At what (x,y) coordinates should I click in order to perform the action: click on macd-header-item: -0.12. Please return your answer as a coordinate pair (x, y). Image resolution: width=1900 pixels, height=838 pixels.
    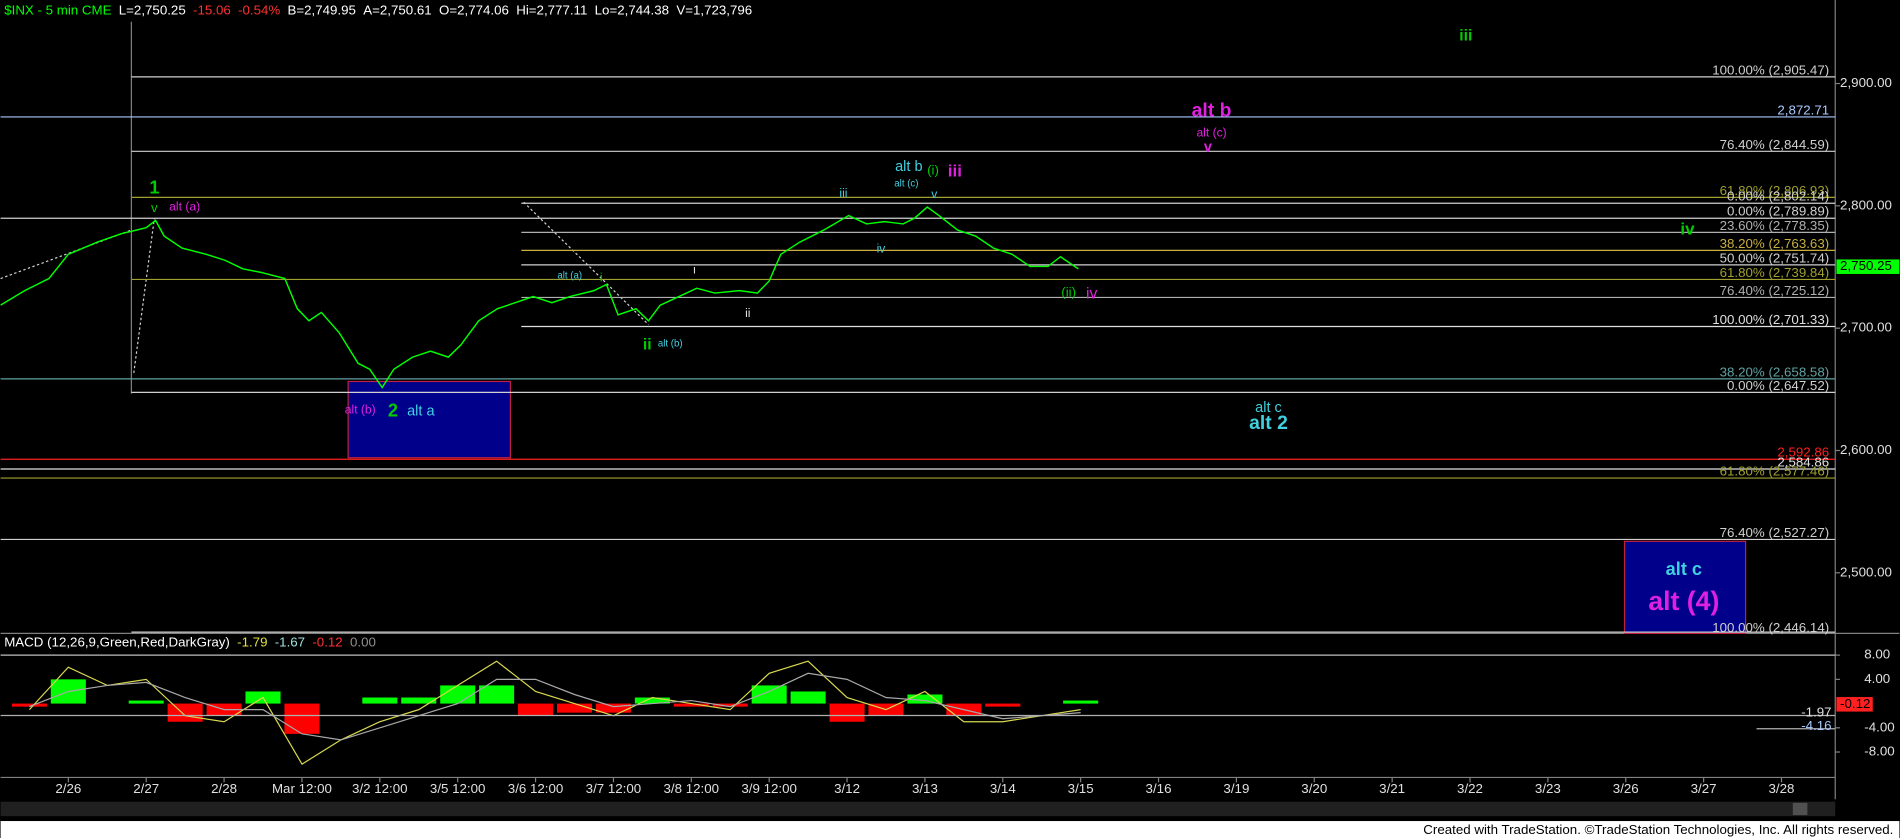
    Looking at the image, I should click on (327, 642).